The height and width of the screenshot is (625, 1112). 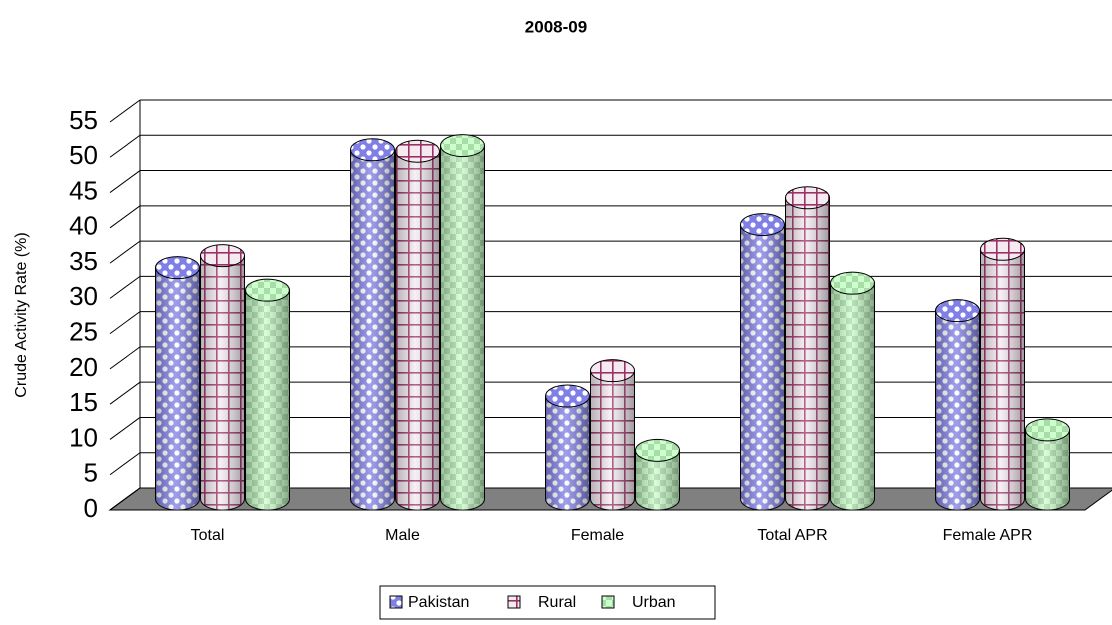 I want to click on y-tick-label: 25, so click(x=83, y=332).